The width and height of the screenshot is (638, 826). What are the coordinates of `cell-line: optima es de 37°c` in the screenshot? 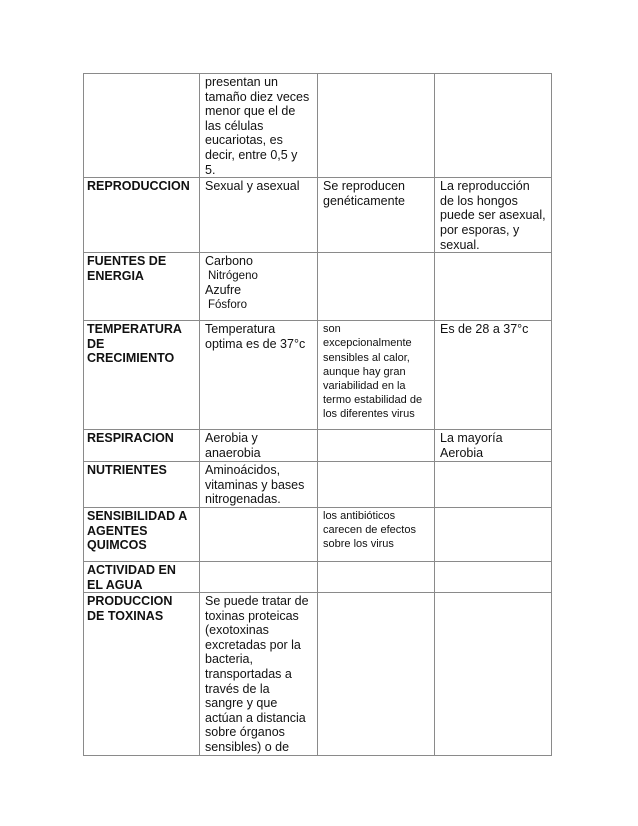 It's located at (255, 343).